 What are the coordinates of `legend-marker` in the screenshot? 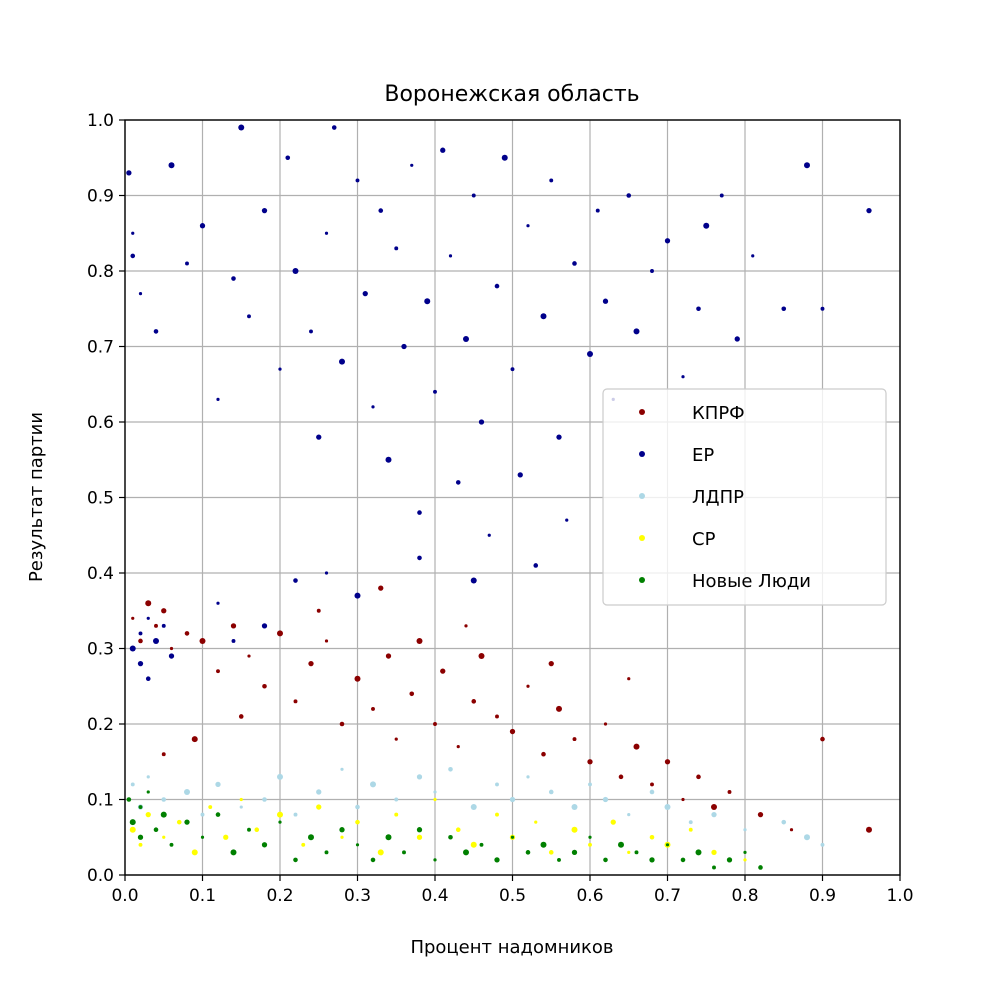 It's located at (642, 580).